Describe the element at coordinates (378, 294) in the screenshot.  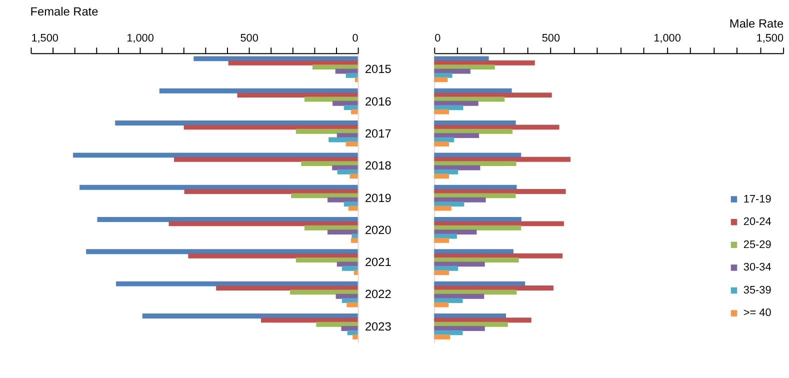
I see `y-tick-label: 2022` at that location.